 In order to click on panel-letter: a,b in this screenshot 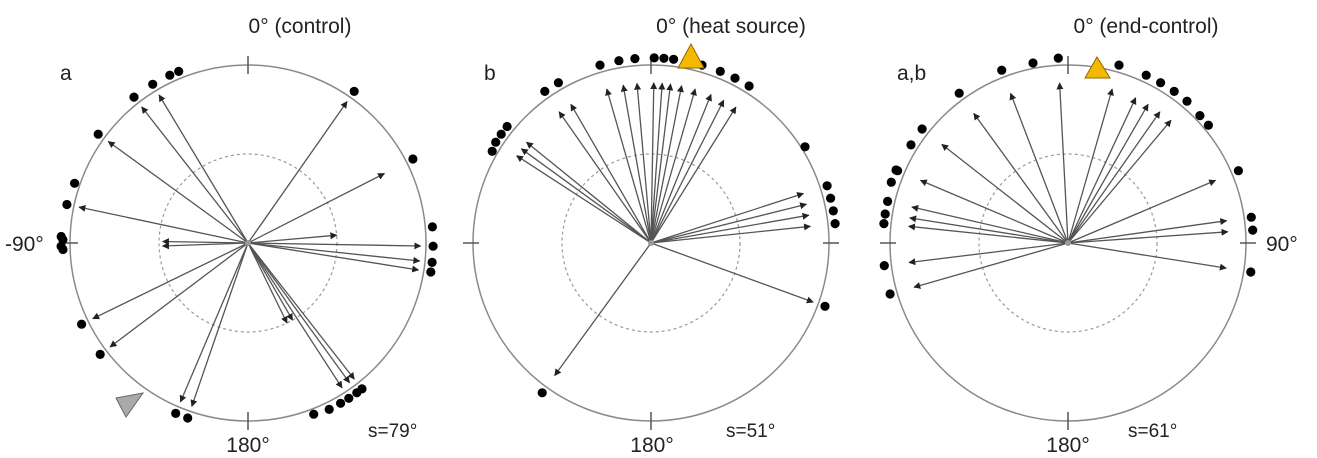, I will do `click(911, 73)`.